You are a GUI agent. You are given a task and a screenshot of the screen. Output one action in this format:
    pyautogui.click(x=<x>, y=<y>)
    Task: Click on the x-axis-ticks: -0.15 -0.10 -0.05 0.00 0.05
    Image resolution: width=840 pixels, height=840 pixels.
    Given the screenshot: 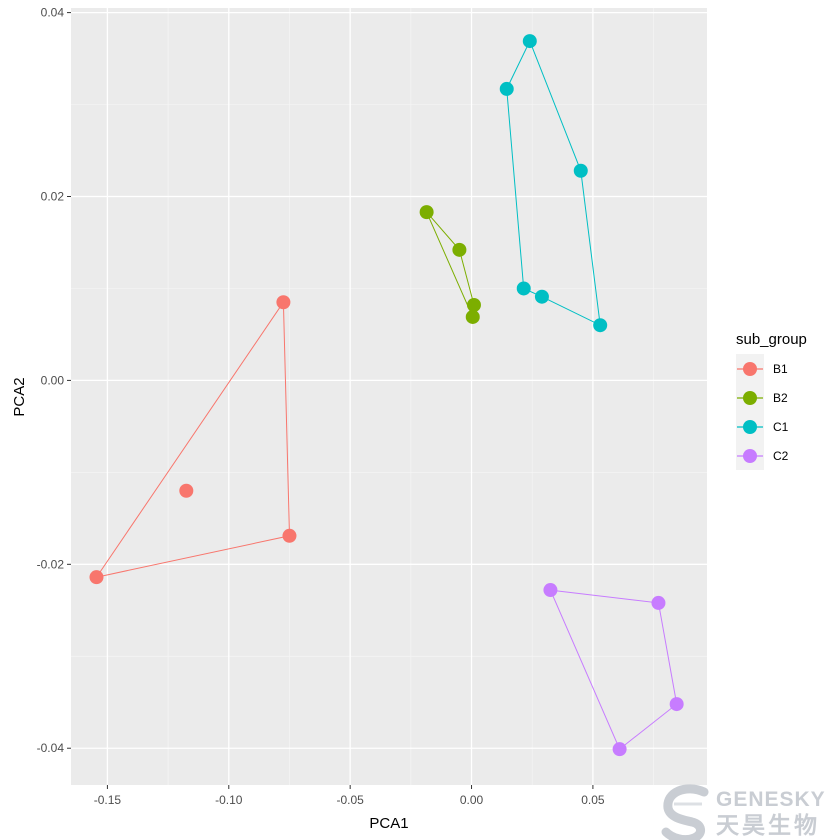 What is the action you would take?
    pyautogui.click(x=349, y=796)
    